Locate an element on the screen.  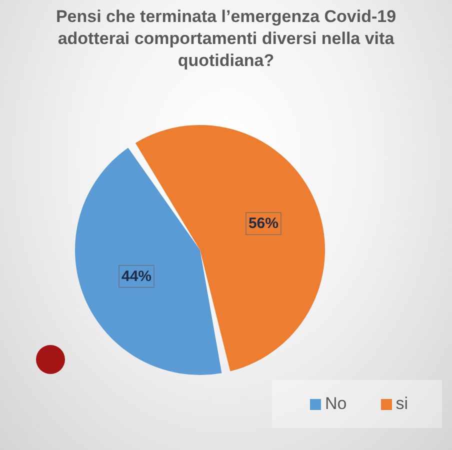
legend-label: si is located at coordinates (402, 403).